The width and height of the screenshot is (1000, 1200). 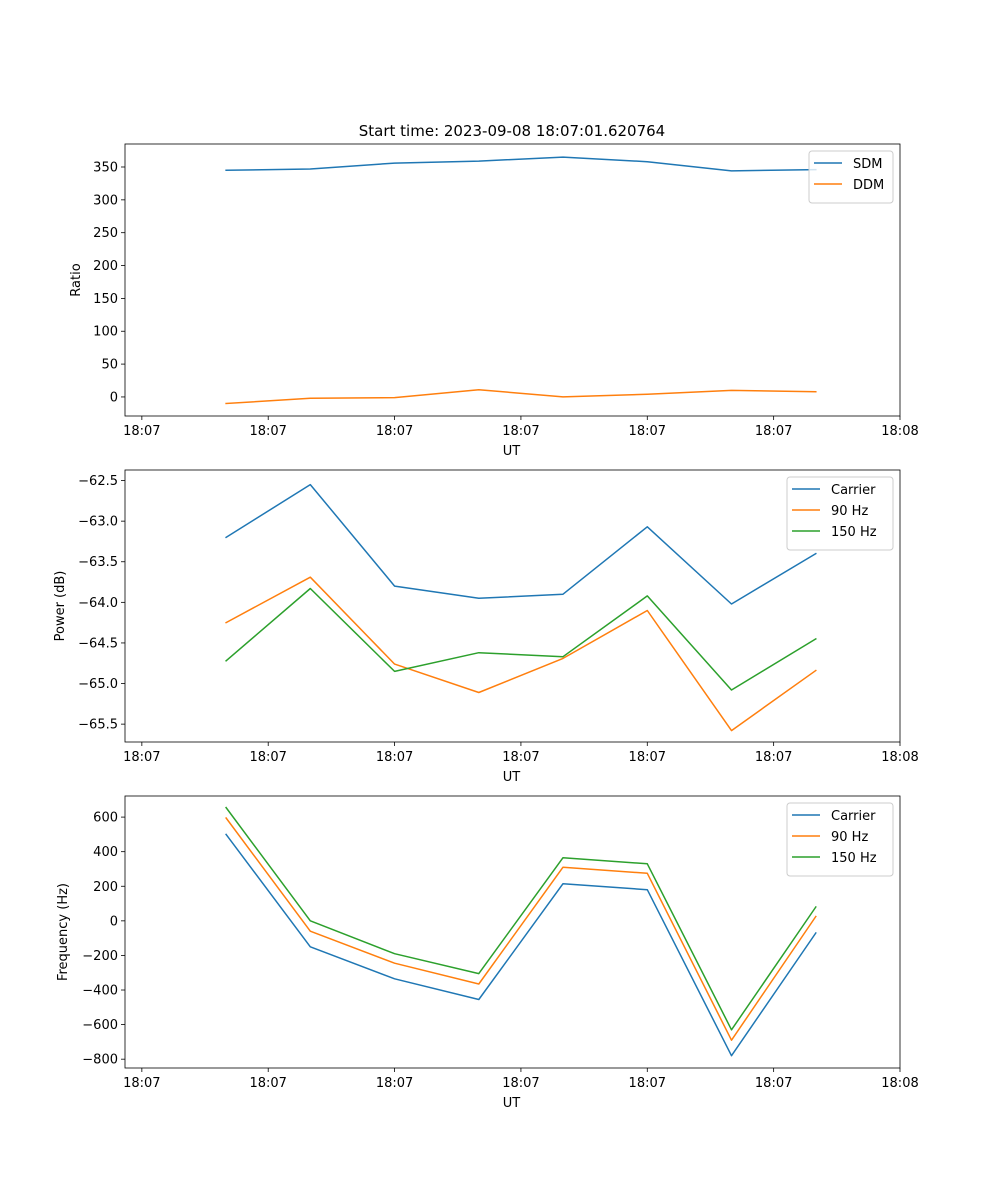 What do you see at coordinates (98, 562) in the screenshot?
I see `y-tick-label: −63.5` at bounding box center [98, 562].